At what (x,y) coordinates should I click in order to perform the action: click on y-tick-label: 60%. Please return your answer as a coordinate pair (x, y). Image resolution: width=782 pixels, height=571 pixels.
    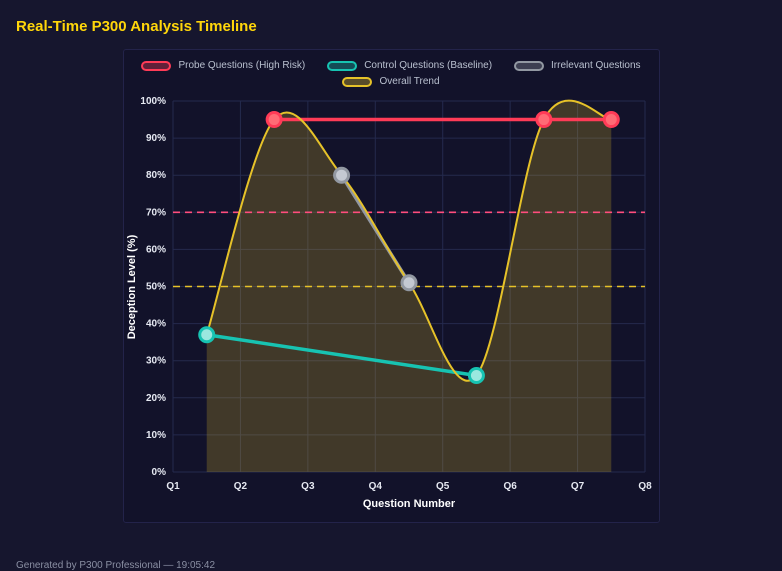
    Looking at the image, I should click on (155, 249).